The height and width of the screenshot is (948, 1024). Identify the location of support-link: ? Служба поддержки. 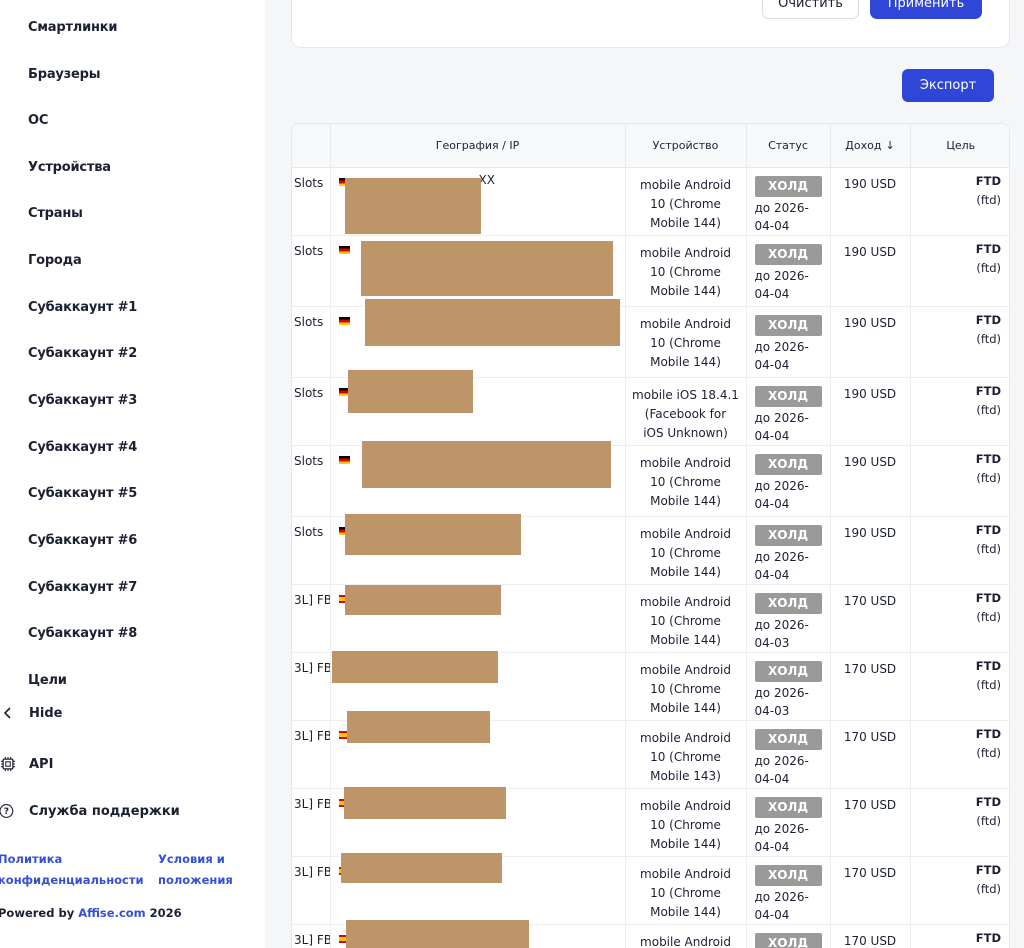
(90, 811).